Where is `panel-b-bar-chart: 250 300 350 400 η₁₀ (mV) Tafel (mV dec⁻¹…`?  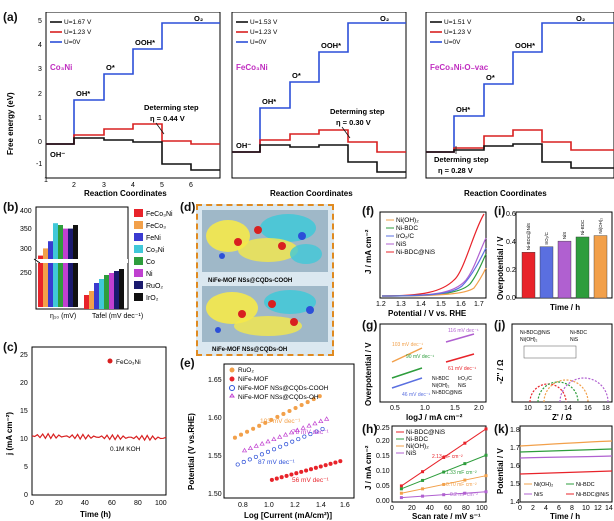 panel-b-bar-chart: 250 300 350 400 η₁₀ (mV) Tafel (mV dec⁻¹… is located at coordinates (96, 263).